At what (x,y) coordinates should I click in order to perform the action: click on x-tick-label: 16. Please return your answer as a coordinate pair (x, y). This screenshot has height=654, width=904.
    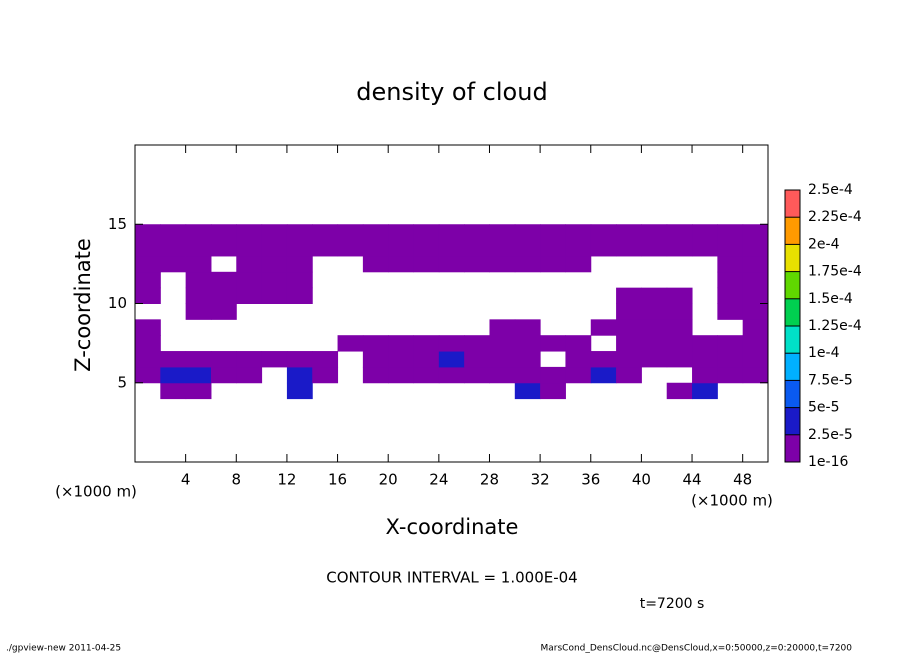
    Looking at the image, I should click on (337, 480).